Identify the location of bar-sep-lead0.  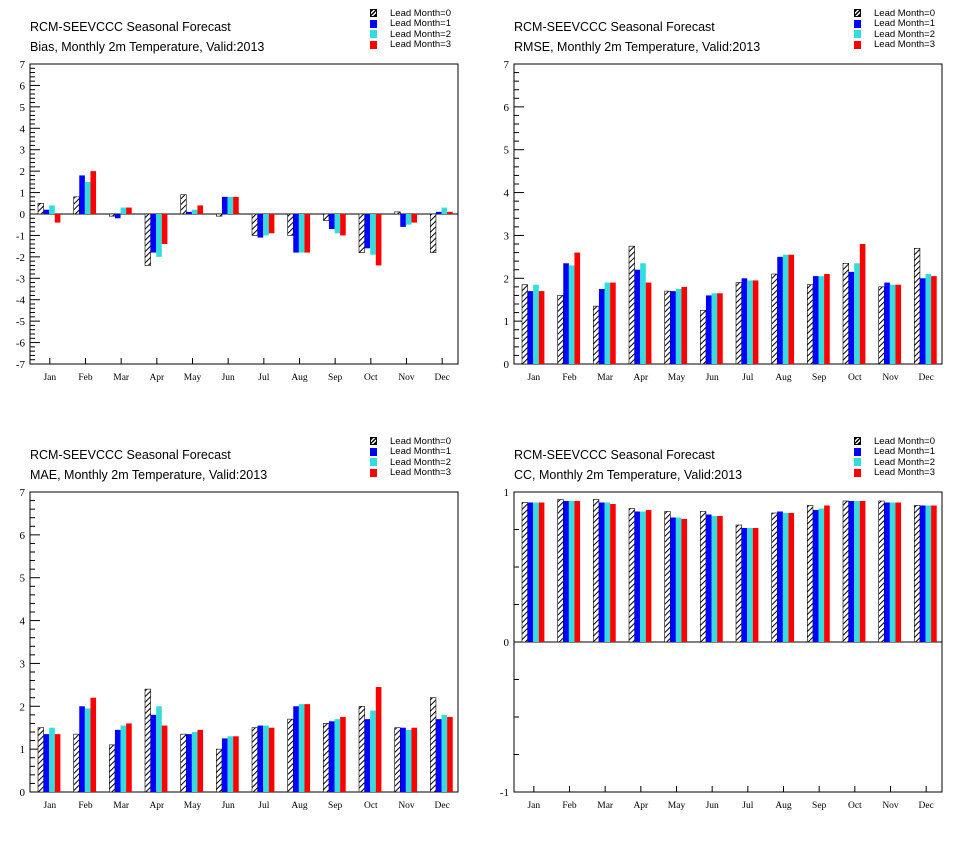
(810, 574).